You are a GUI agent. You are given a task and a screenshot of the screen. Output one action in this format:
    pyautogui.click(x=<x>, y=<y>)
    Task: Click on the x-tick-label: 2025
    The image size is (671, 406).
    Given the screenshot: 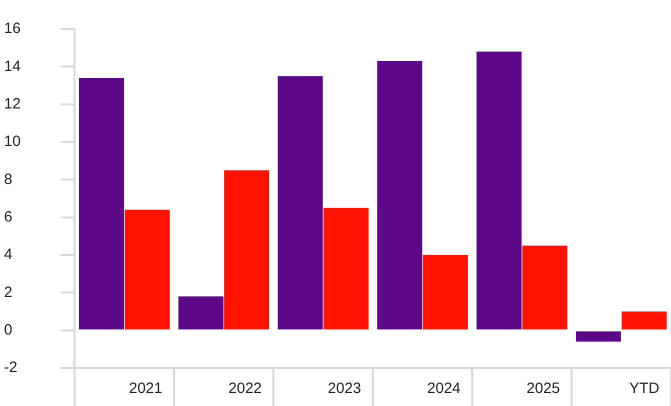 What is the action you would take?
    pyautogui.click(x=543, y=389)
    